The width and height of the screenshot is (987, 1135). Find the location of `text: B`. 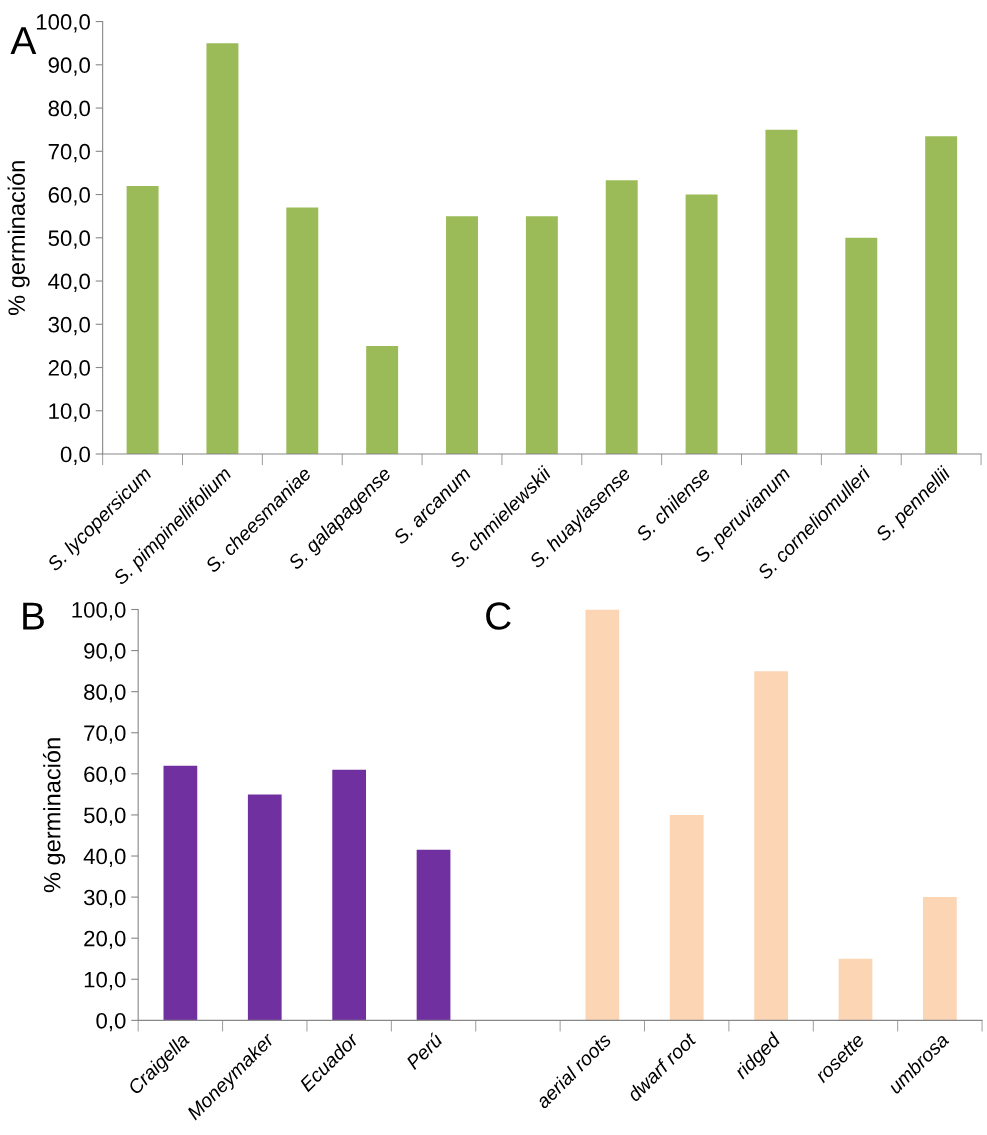

text: B is located at coordinates (33, 616).